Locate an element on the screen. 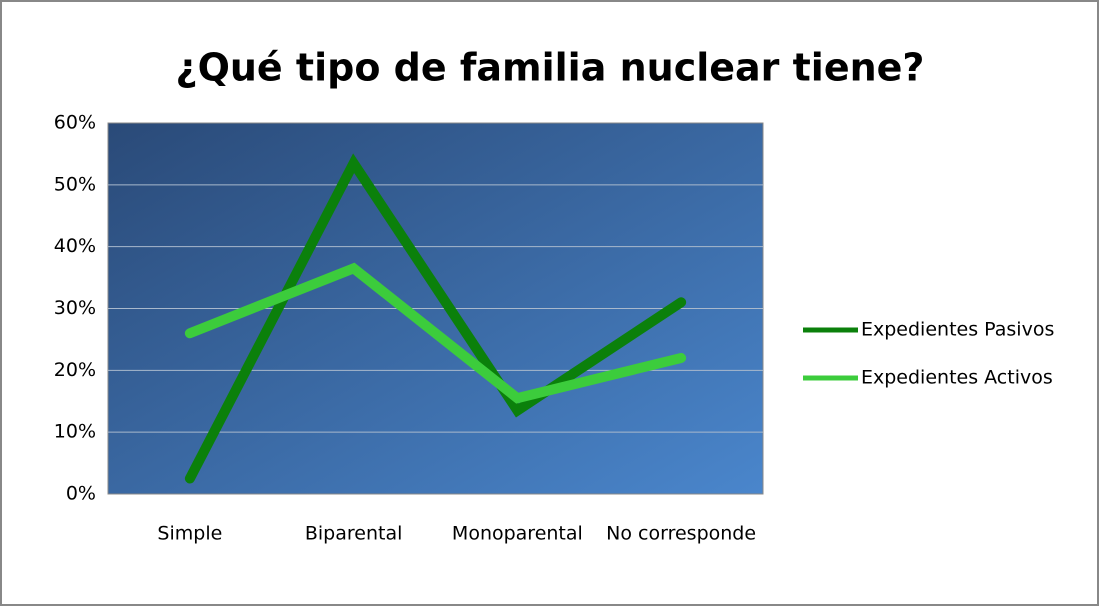  y-tick-label: 30% is located at coordinates (75, 308).